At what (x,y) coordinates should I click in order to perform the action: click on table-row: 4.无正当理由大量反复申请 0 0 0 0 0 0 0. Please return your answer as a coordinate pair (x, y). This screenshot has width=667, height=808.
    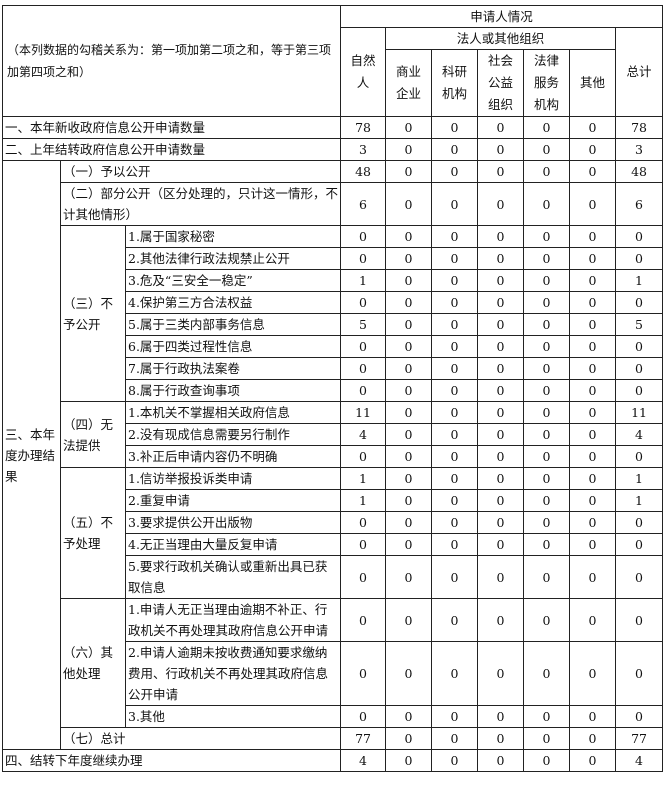
    Looking at the image, I should click on (333, 544).